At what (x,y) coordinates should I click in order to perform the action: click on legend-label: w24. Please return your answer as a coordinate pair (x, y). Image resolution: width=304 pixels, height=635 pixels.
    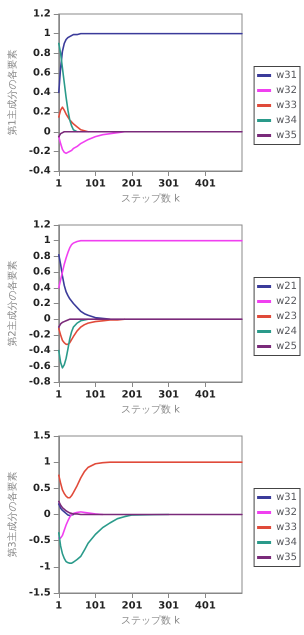
    Looking at the image, I should click on (287, 331).